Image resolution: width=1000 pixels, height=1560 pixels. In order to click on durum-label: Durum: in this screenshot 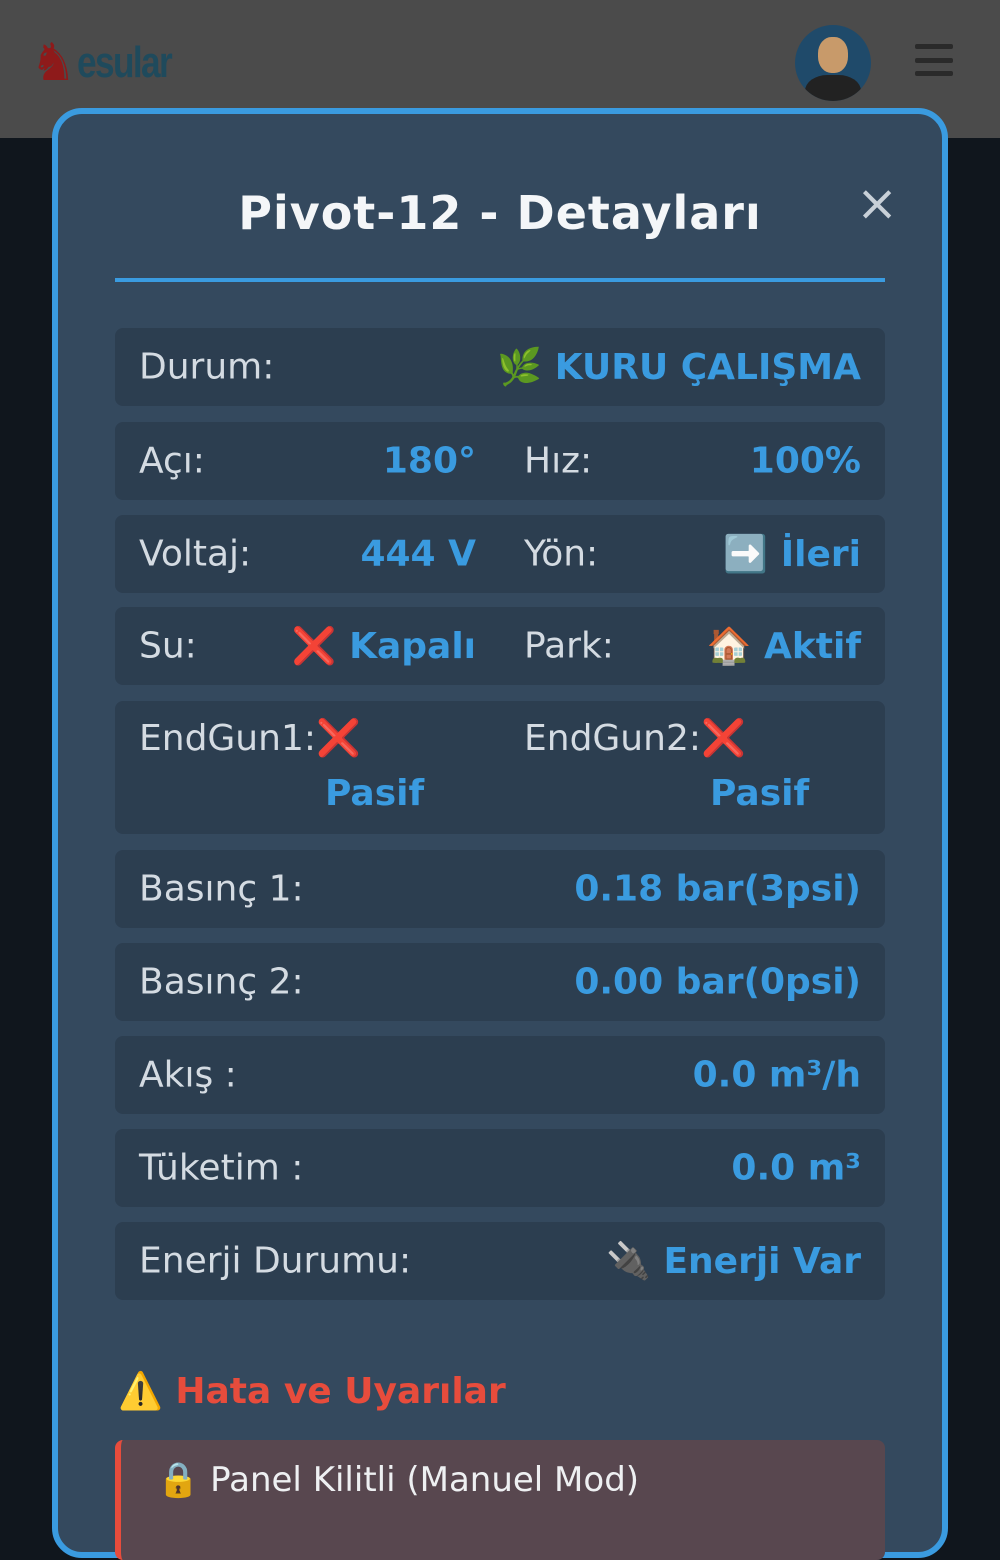, I will do `click(207, 367)`.